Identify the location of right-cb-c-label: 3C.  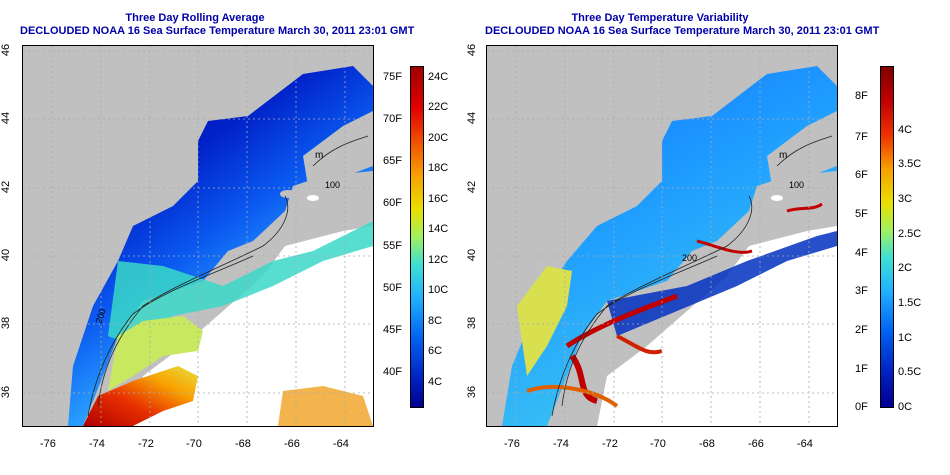
(905, 199).